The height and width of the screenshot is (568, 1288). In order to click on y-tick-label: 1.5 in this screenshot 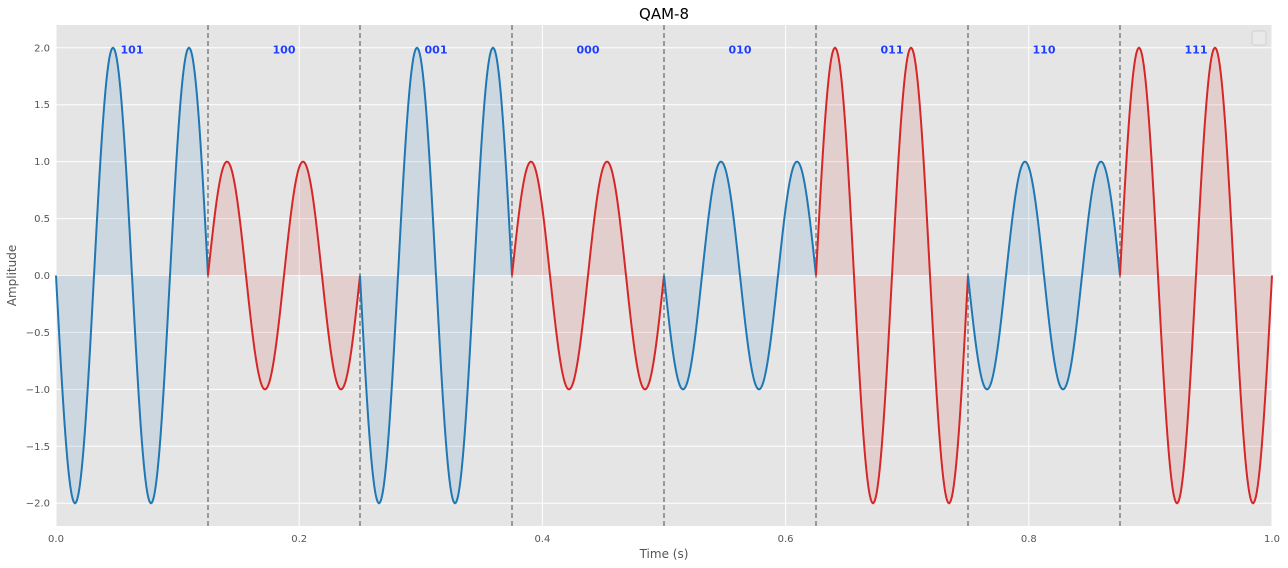, I will do `click(42, 105)`.